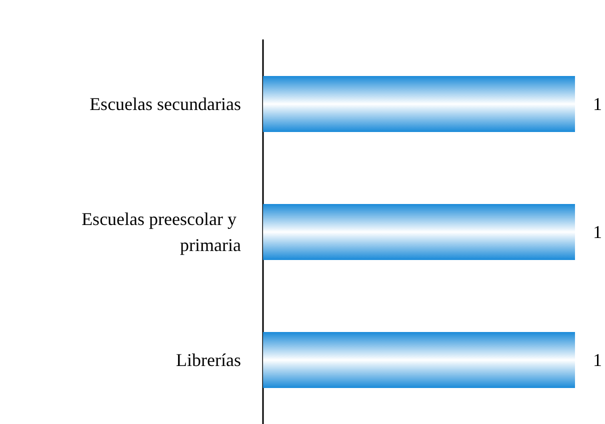  I want to click on y-tick-label: Escuelas secundarias, so click(165, 104).